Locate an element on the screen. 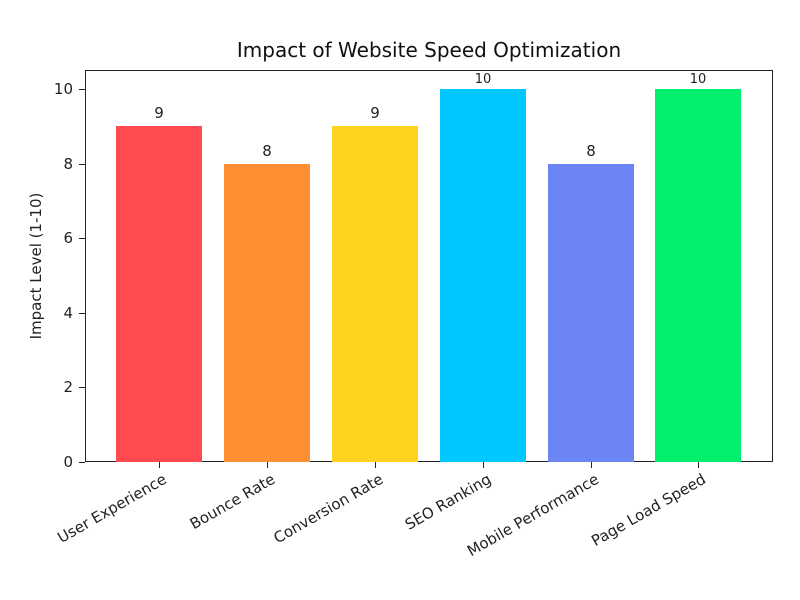 The image size is (800, 600). x-tick-label: Page Load Speed is located at coordinates (648, 510).